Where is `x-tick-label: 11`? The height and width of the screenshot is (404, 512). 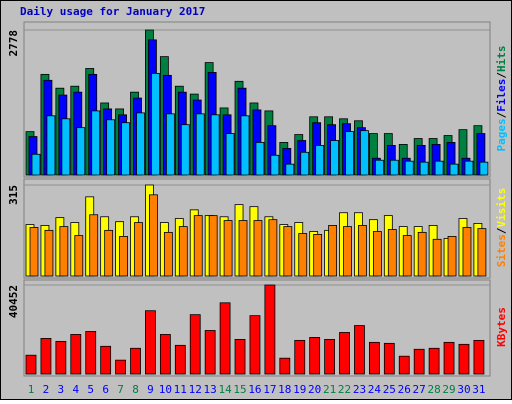 x-tick-label: 11 is located at coordinates (180, 389).